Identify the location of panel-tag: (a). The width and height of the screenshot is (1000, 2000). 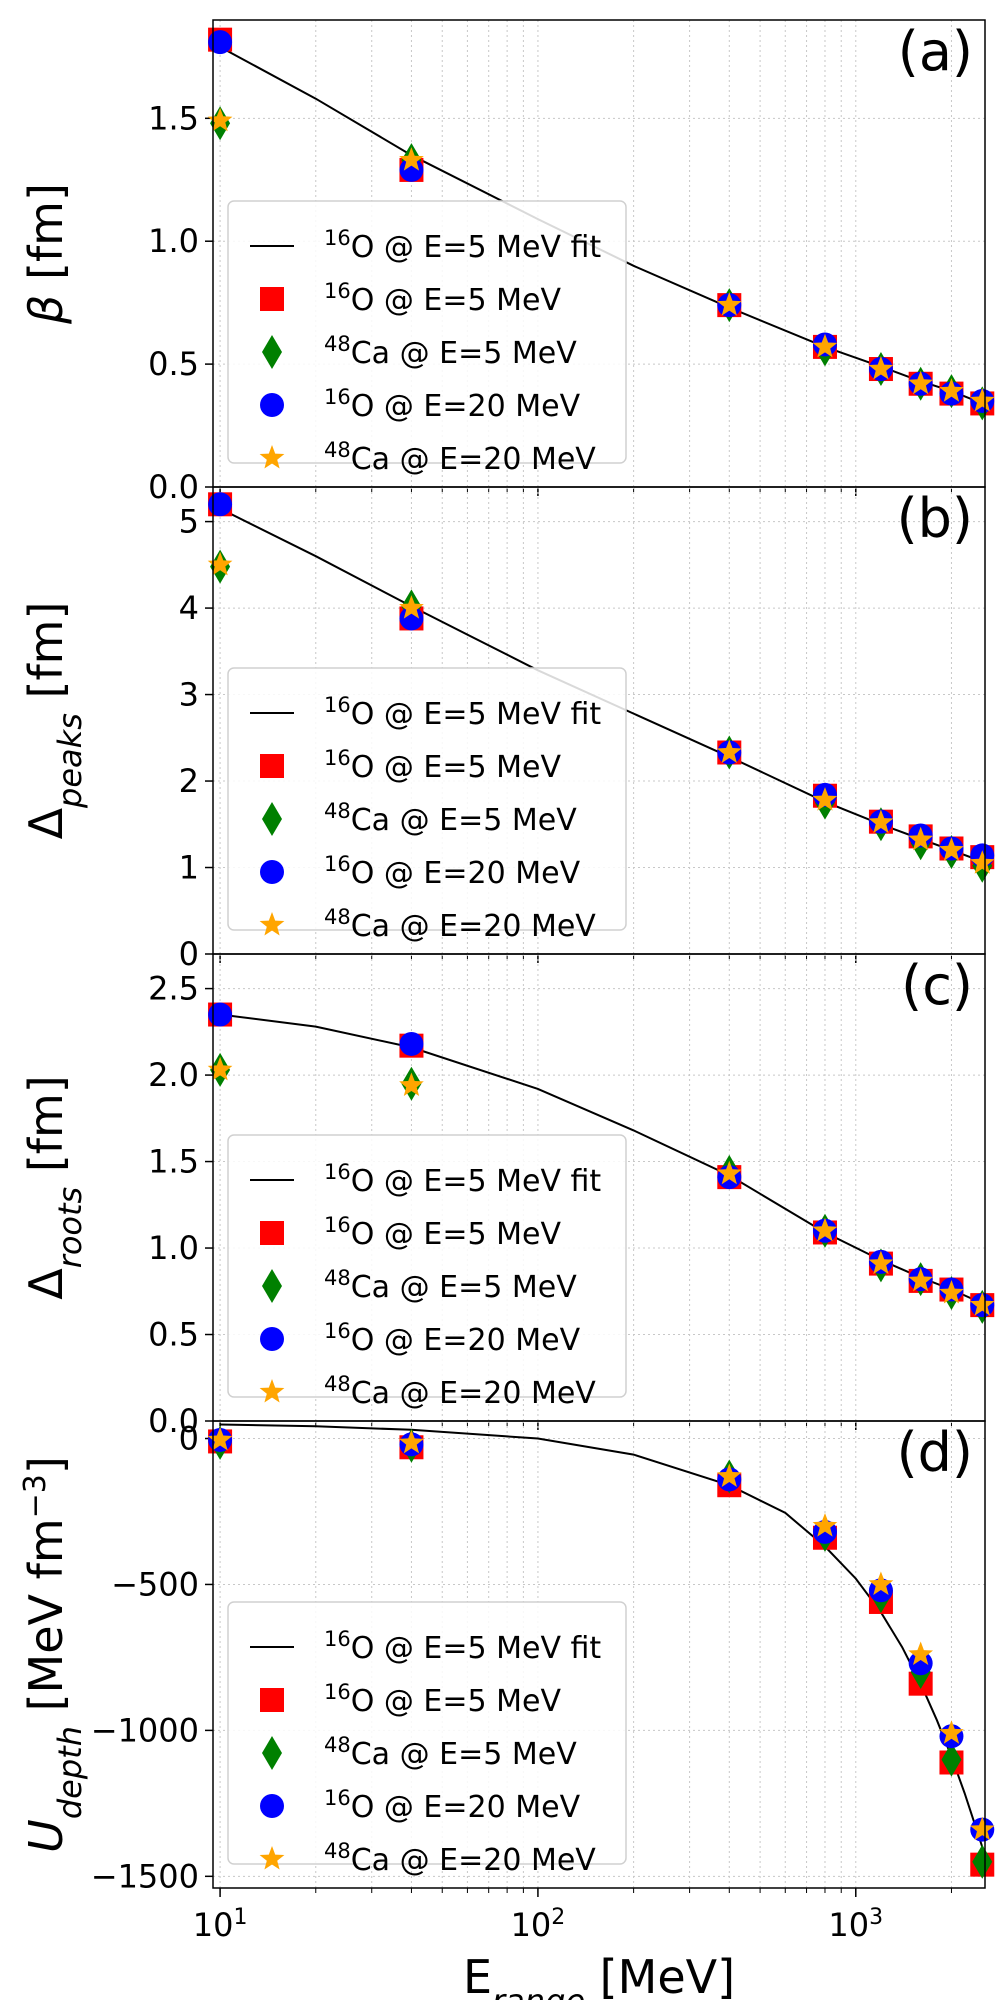
(935, 51).